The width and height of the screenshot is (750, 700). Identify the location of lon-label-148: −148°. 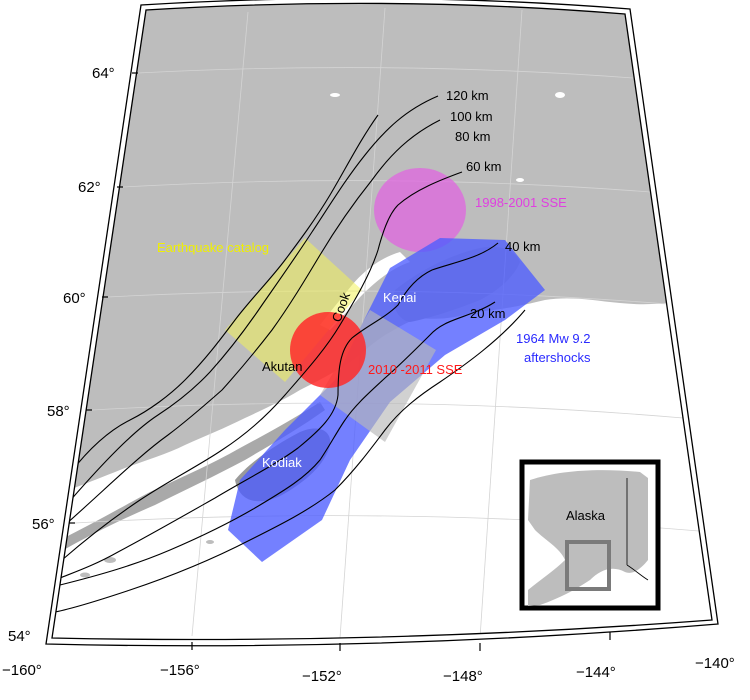
(463, 676).